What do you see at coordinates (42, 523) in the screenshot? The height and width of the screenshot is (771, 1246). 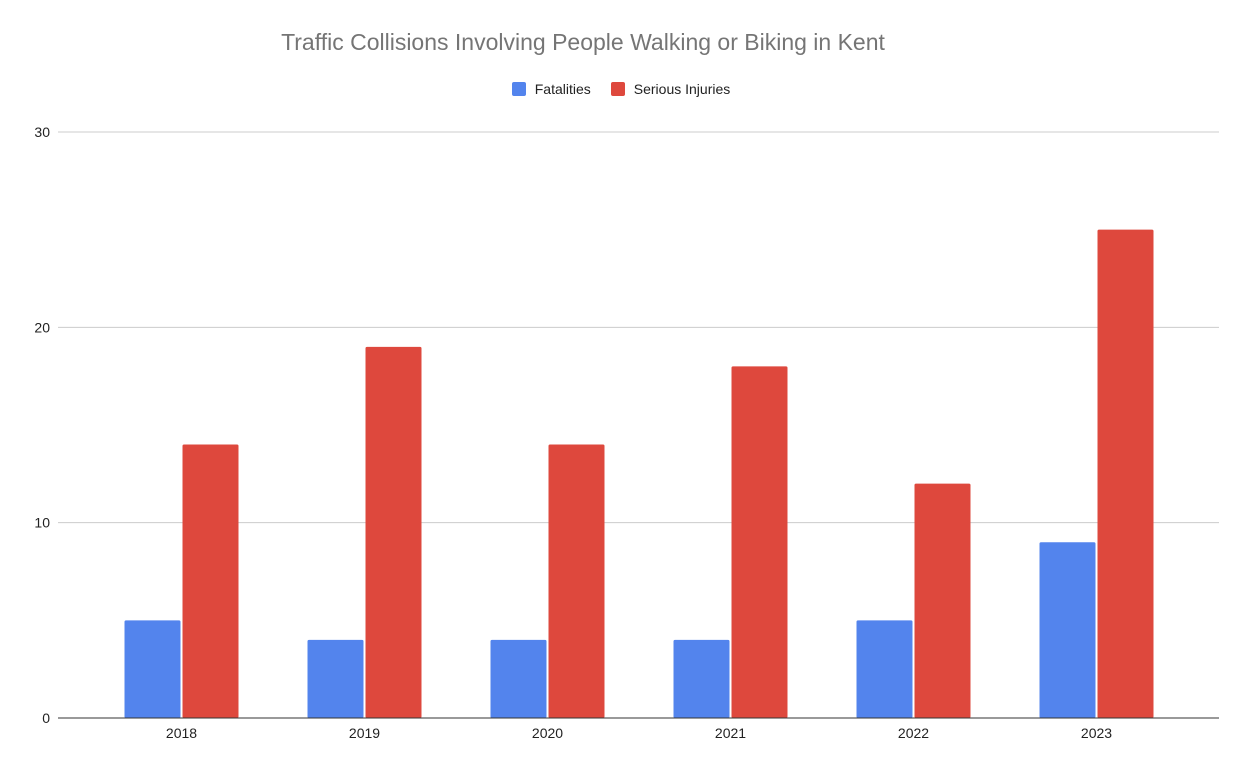 I see `y-tick-label: 10` at bounding box center [42, 523].